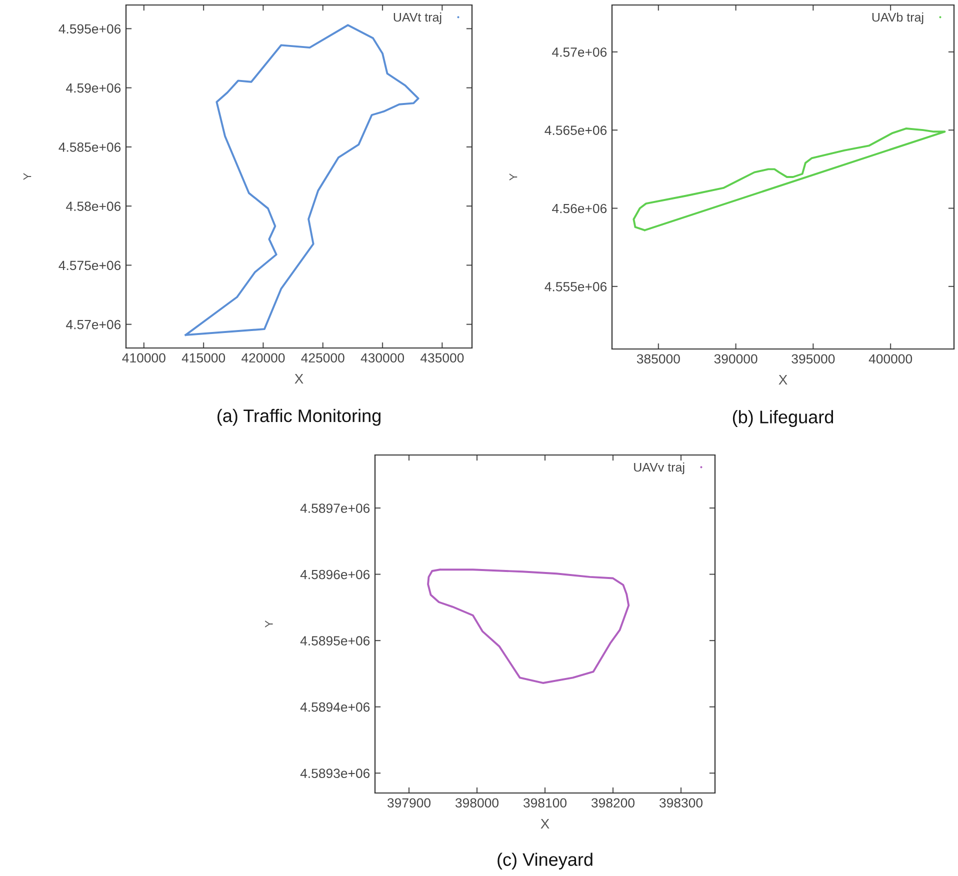 The width and height of the screenshot is (958, 876). I want to click on x-tick-label: 435000, so click(442, 358).